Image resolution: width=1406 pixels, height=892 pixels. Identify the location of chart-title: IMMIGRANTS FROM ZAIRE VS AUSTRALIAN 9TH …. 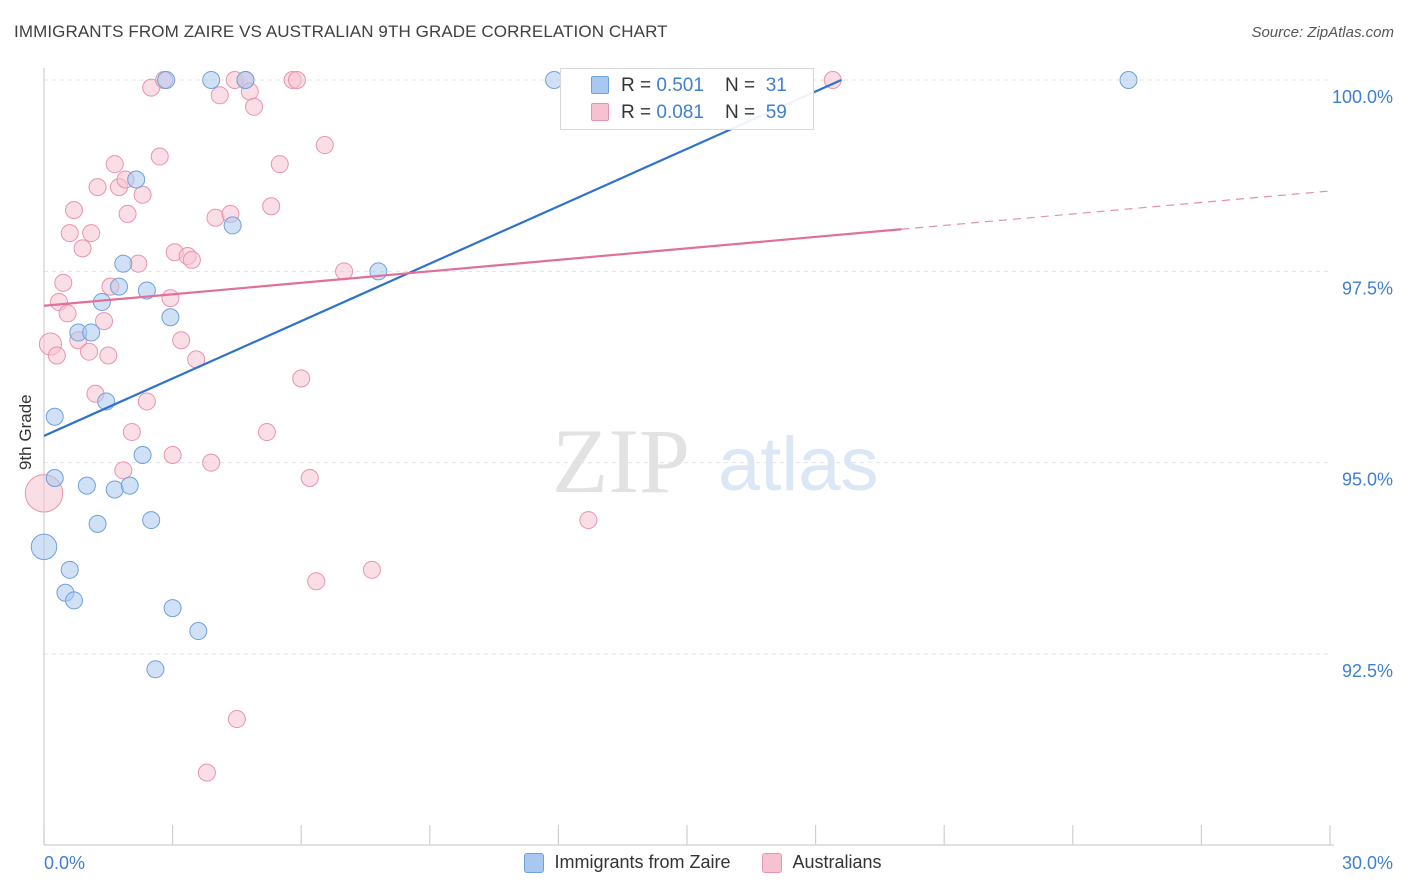
(341, 31).